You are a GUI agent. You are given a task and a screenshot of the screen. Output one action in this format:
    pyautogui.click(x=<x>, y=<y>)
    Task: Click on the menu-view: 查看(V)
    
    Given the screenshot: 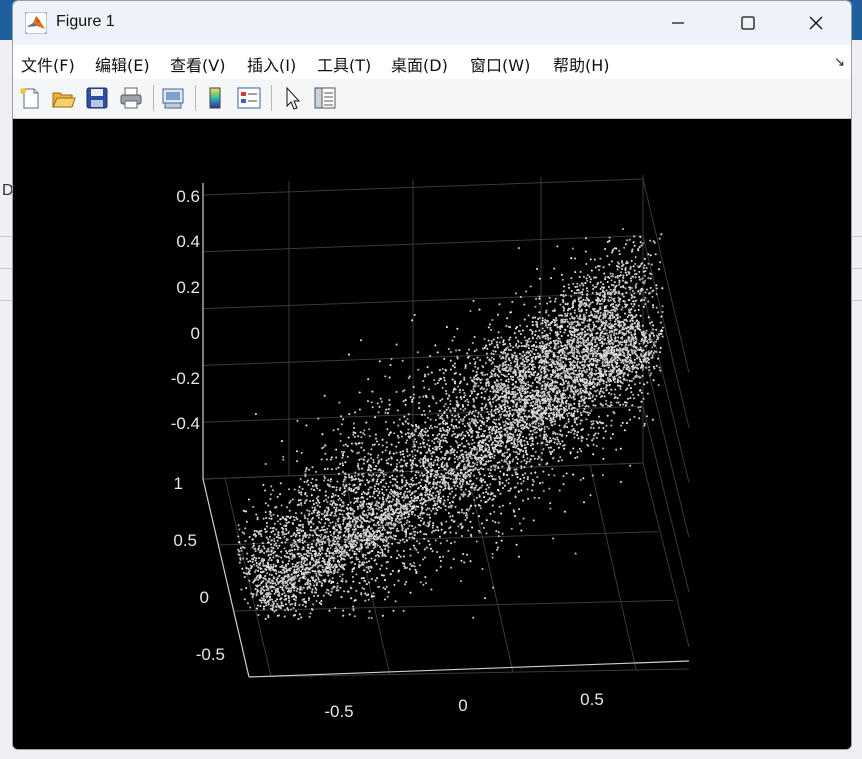 What is the action you would take?
    pyautogui.click(x=198, y=65)
    